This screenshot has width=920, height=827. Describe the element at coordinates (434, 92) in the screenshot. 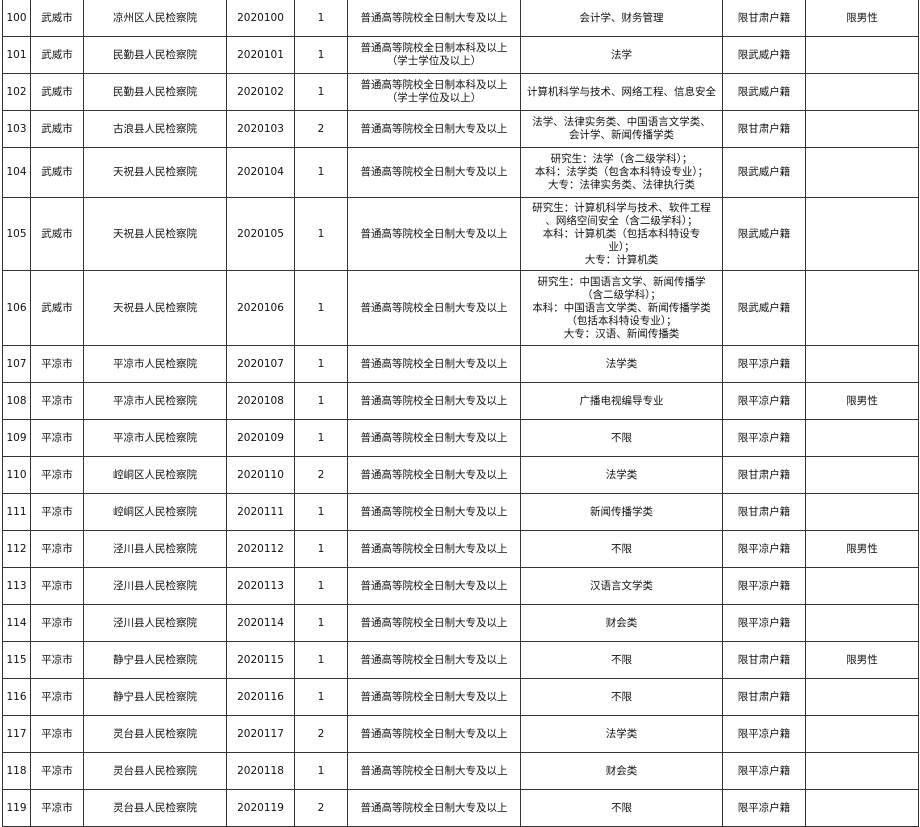

I see `education-requirement-cell: 普通高等院校全日制本科及以上 （学士学位及以上）` at that location.